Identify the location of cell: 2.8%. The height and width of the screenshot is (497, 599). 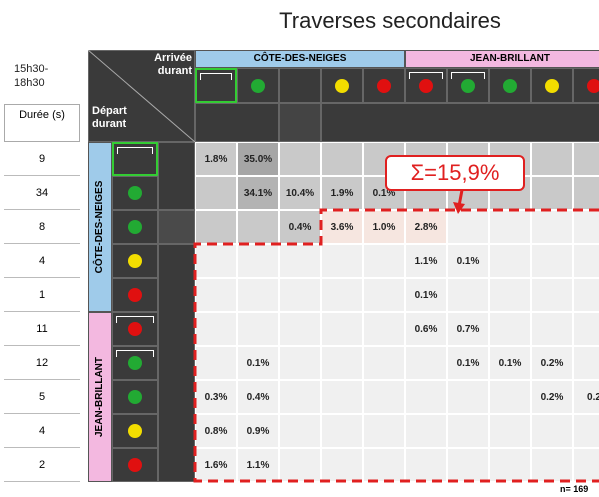
(426, 227).